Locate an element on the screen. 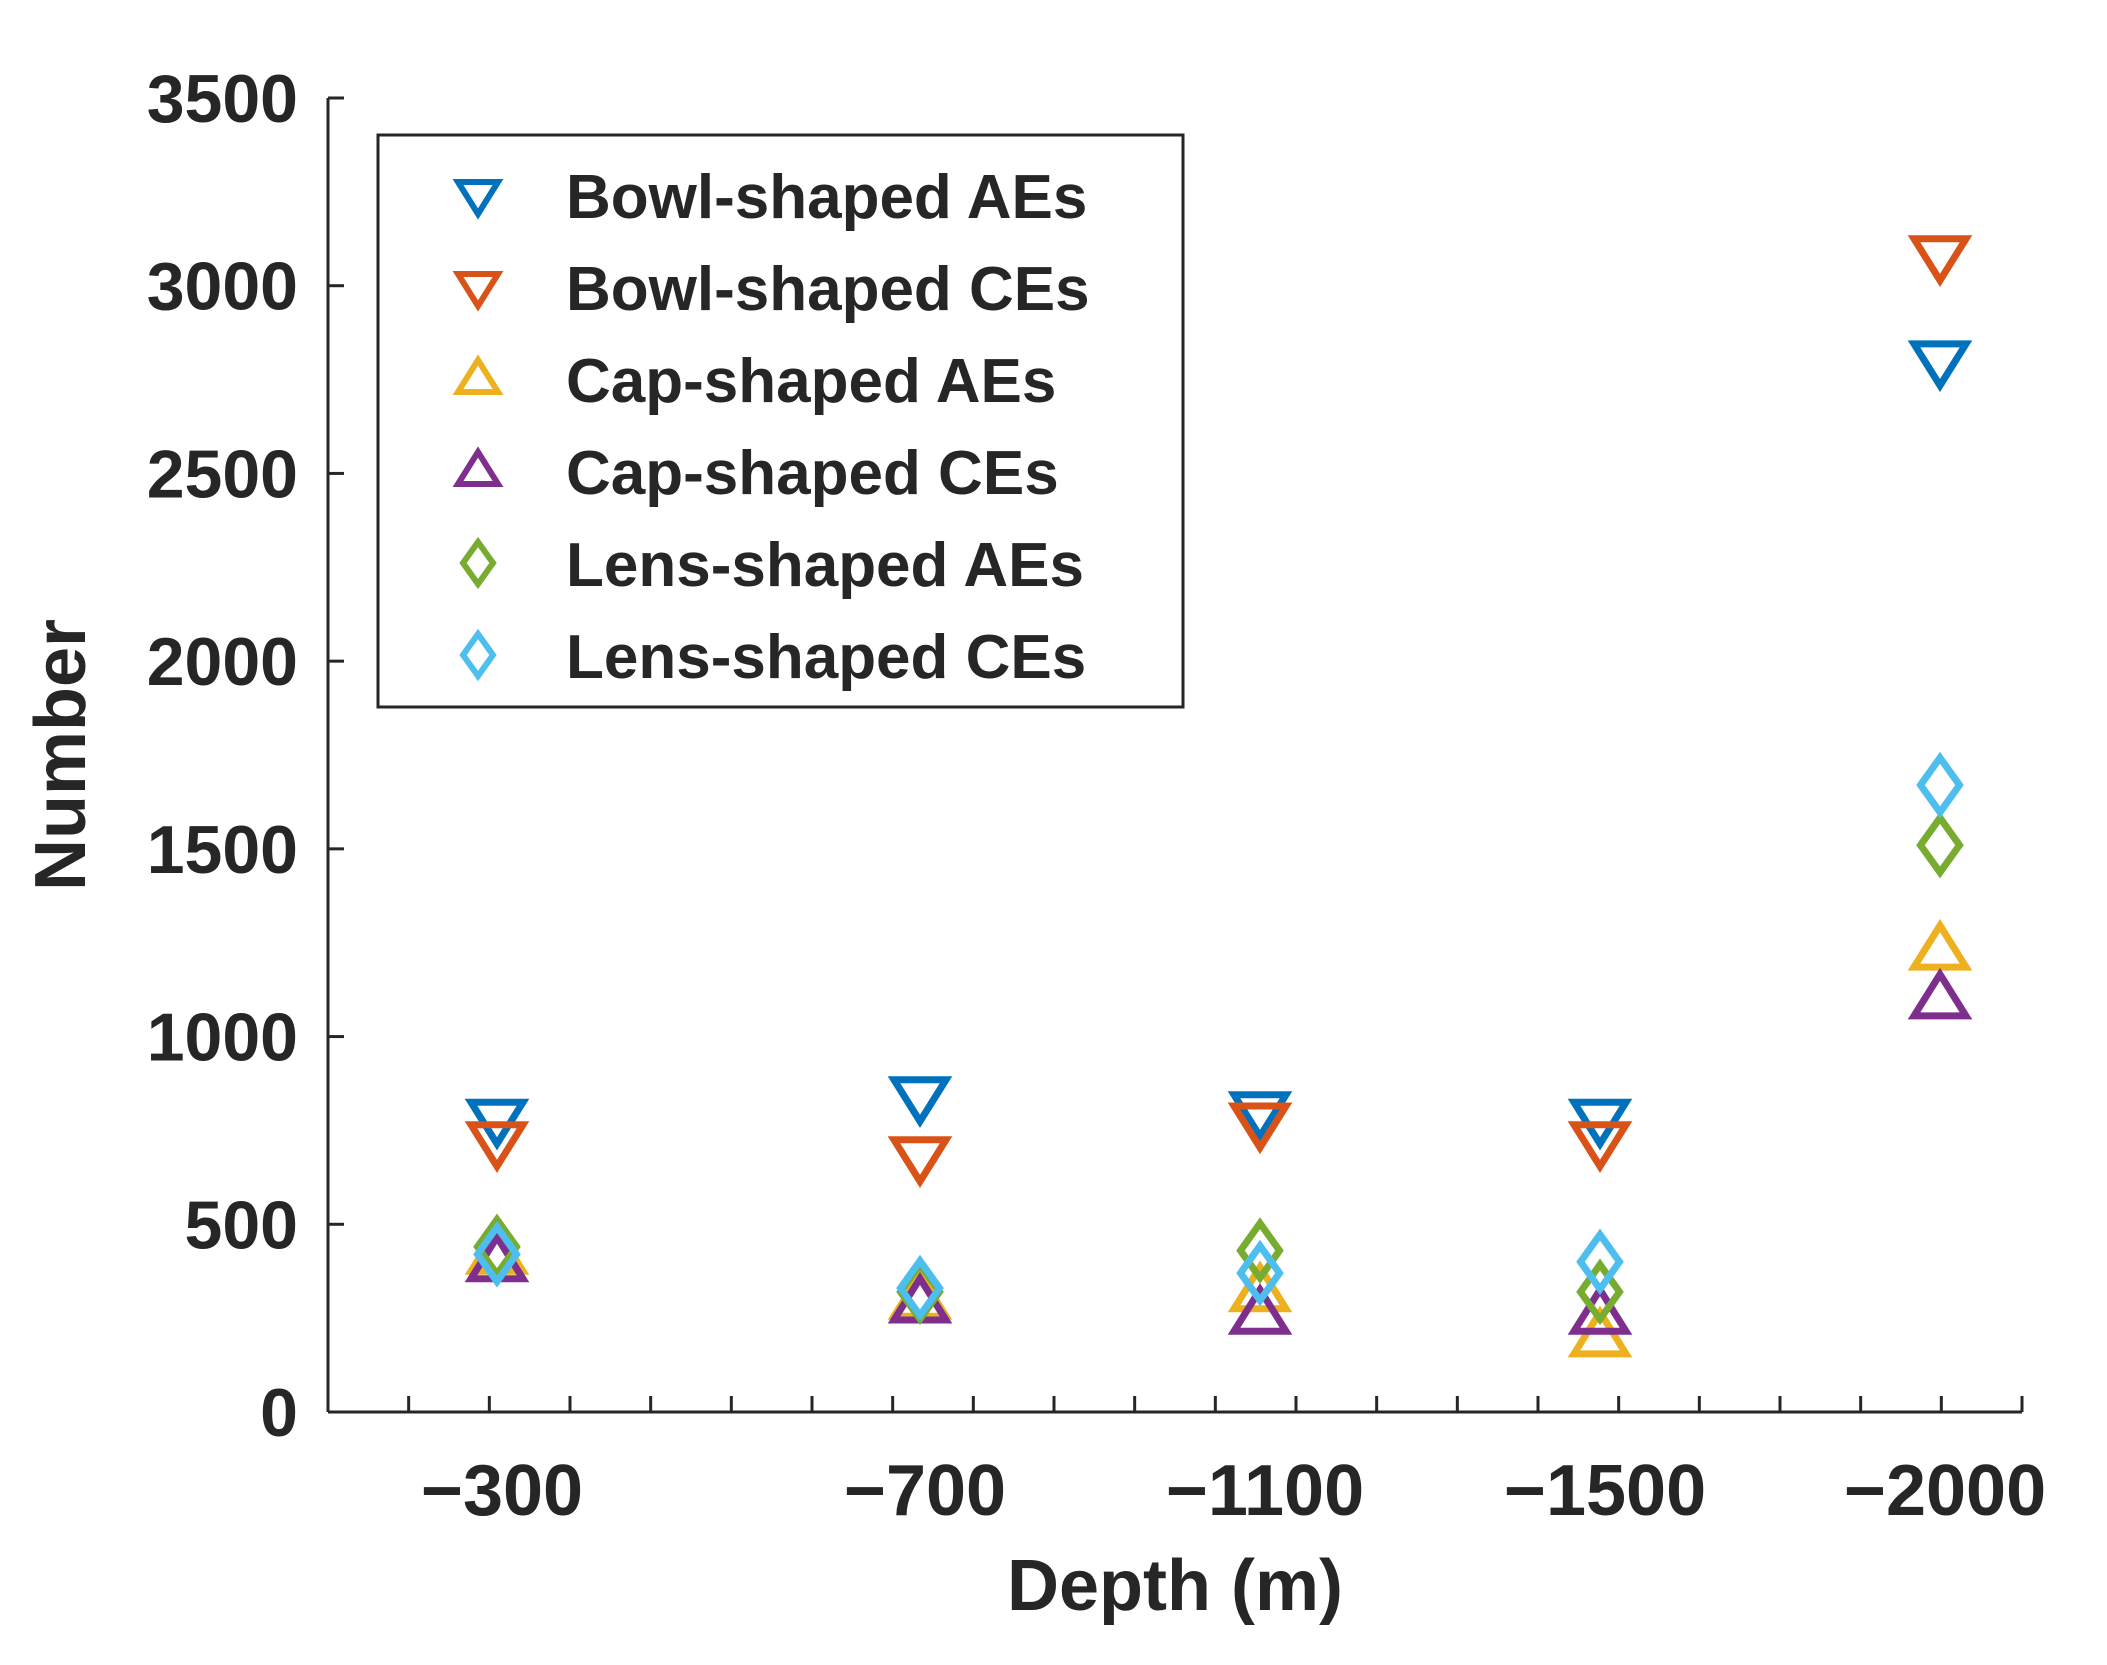  legend-label: Bowl-shaped AEs is located at coordinates (826, 197).